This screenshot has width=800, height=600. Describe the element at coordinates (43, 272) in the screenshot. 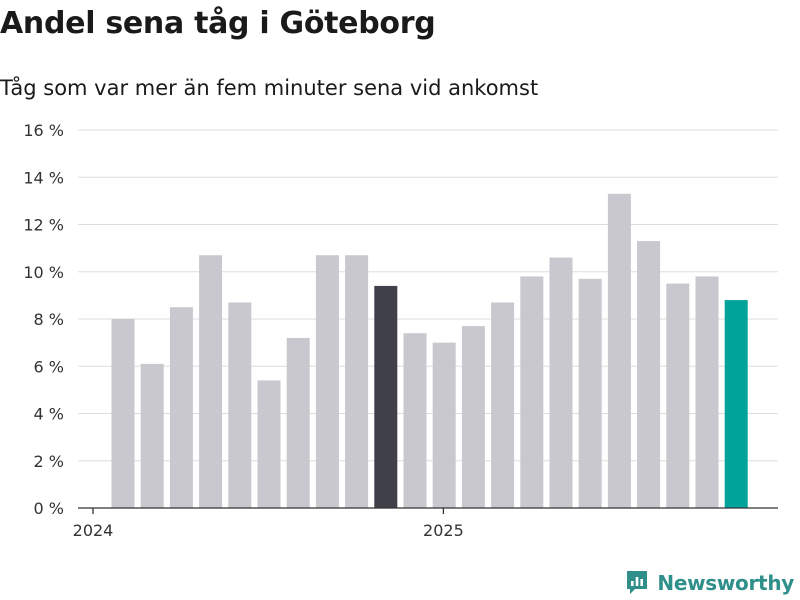

I see `y-tick-label: 10 %` at that location.